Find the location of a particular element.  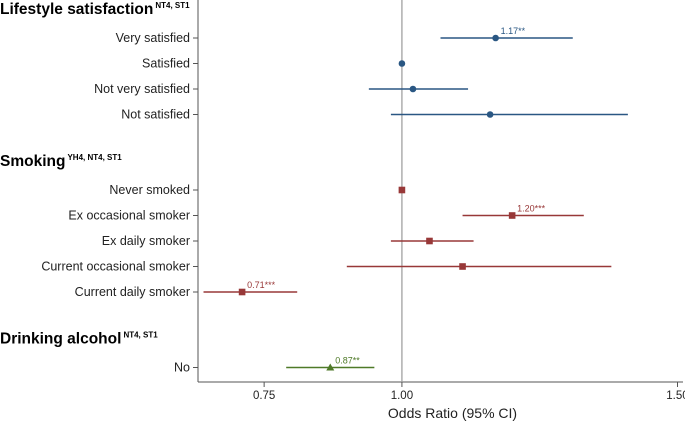

row-label: Current occasional smoker is located at coordinates (115, 267).